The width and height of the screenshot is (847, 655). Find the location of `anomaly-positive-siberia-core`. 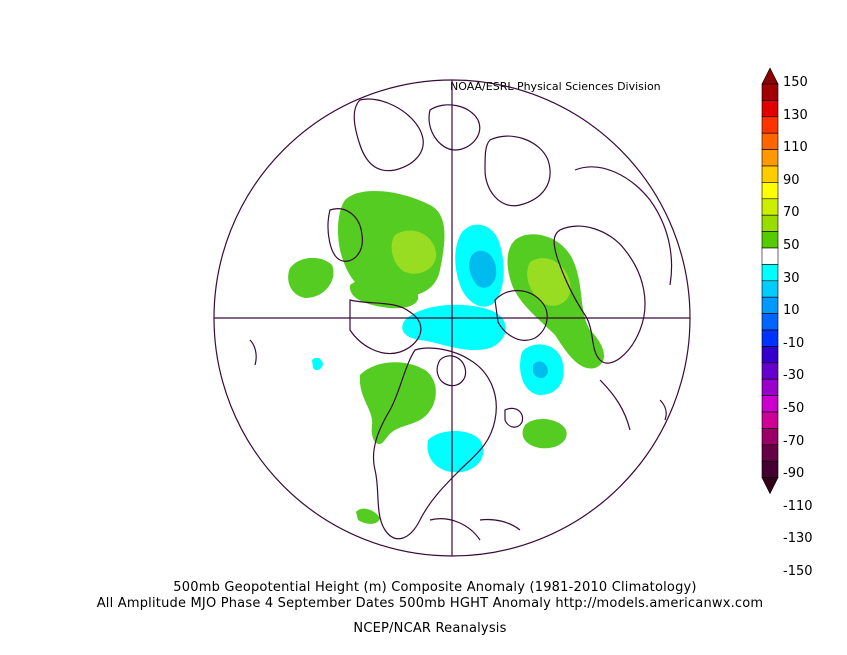

anomaly-positive-siberia-core is located at coordinates (549, 282).